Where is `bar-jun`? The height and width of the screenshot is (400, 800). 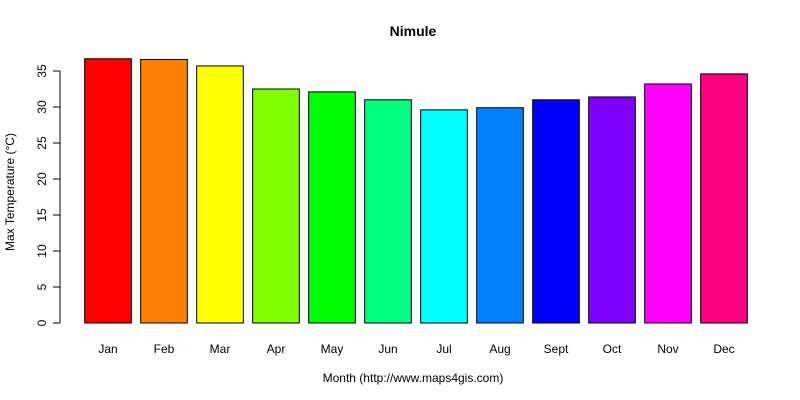
bar-jun is located at coordinates (388, 211).